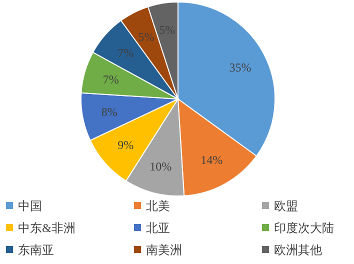 The height and width of the screenshot is (264, 354). I want to click on data-label: 5%, so click(146, 37).